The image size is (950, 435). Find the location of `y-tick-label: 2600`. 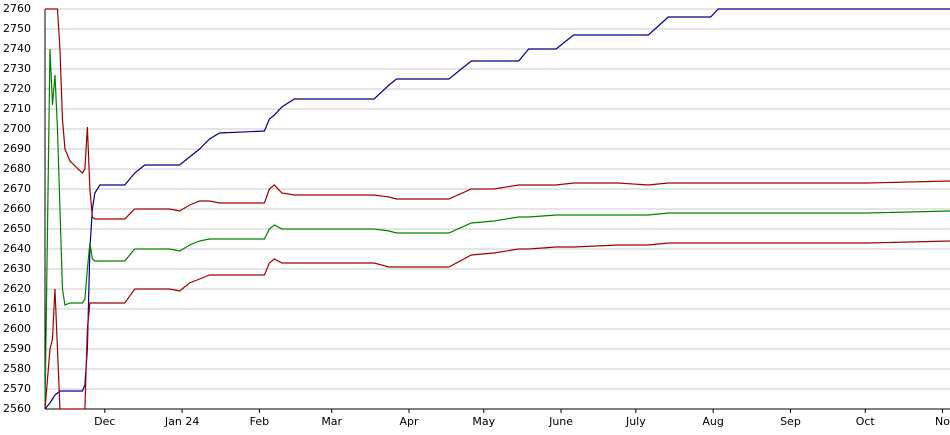

y-tick-label: 2600 is located at coordinates (17, 328).